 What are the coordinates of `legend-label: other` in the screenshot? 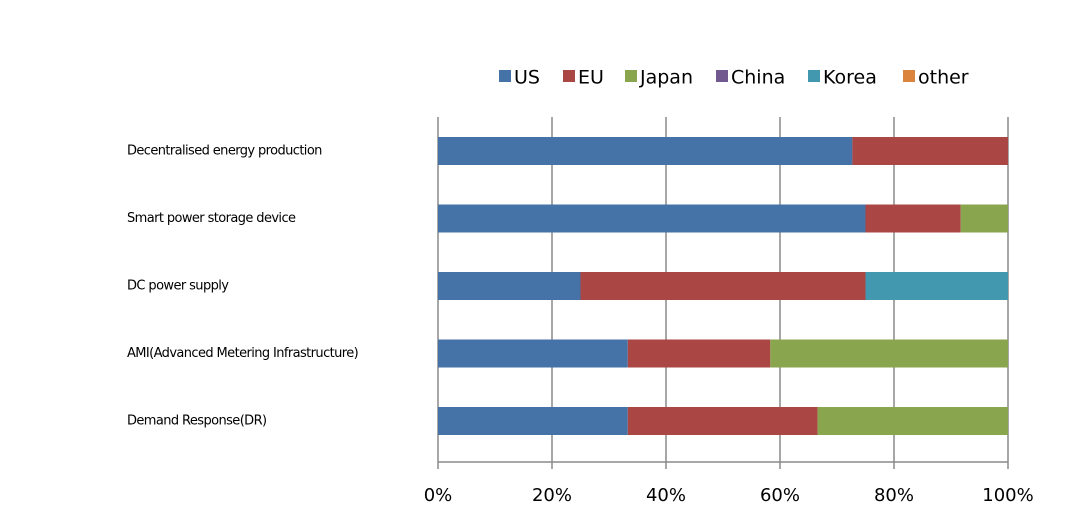 It's located at (943, 78).